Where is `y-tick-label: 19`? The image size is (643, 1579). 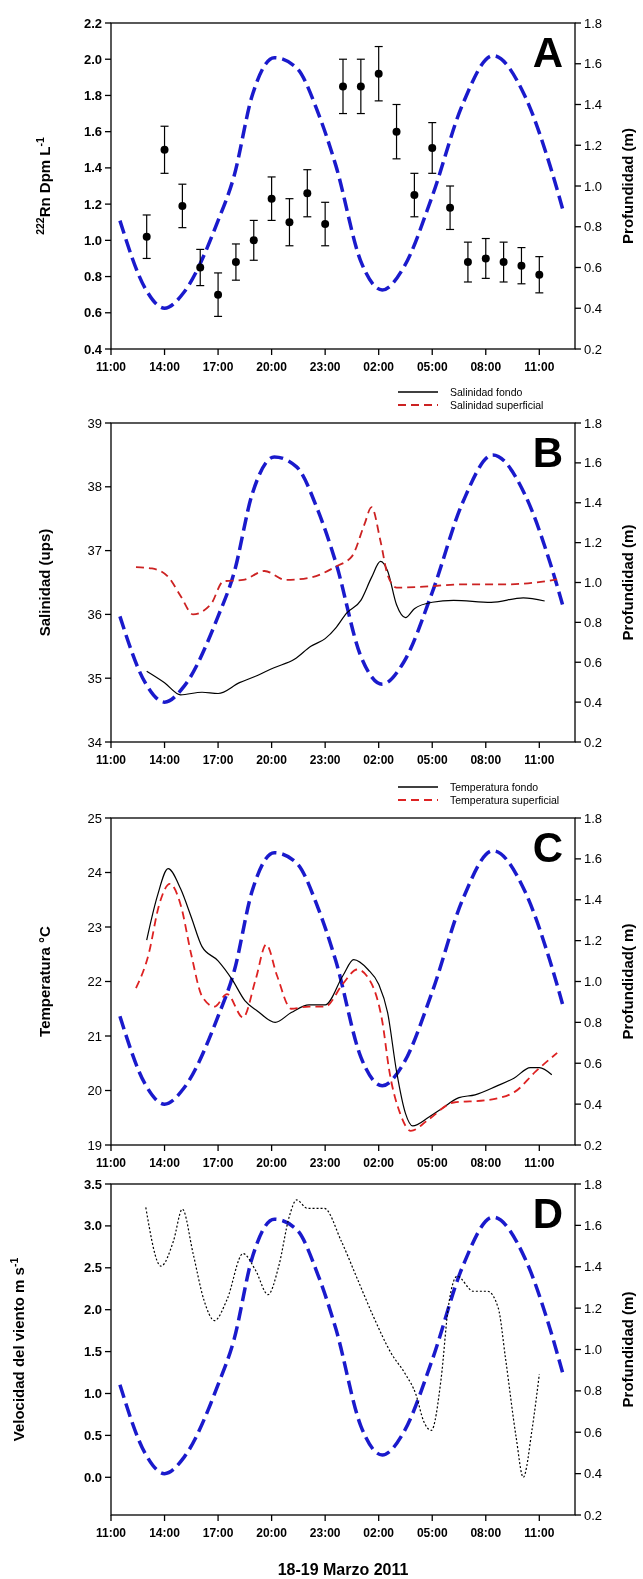
y-tick-label: 19 is located at coordinates (94, 1145).